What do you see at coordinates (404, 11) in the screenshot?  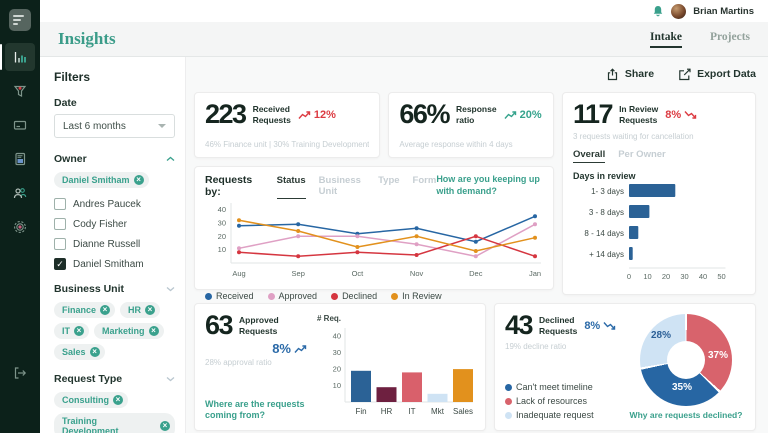 I see `topbar: Brian Martins` at bounding box center [404, 11].